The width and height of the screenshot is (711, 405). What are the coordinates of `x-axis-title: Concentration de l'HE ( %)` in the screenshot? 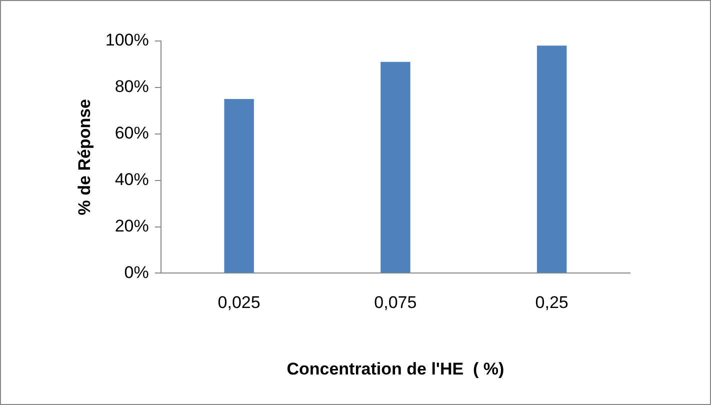 It's located at (395, 368).